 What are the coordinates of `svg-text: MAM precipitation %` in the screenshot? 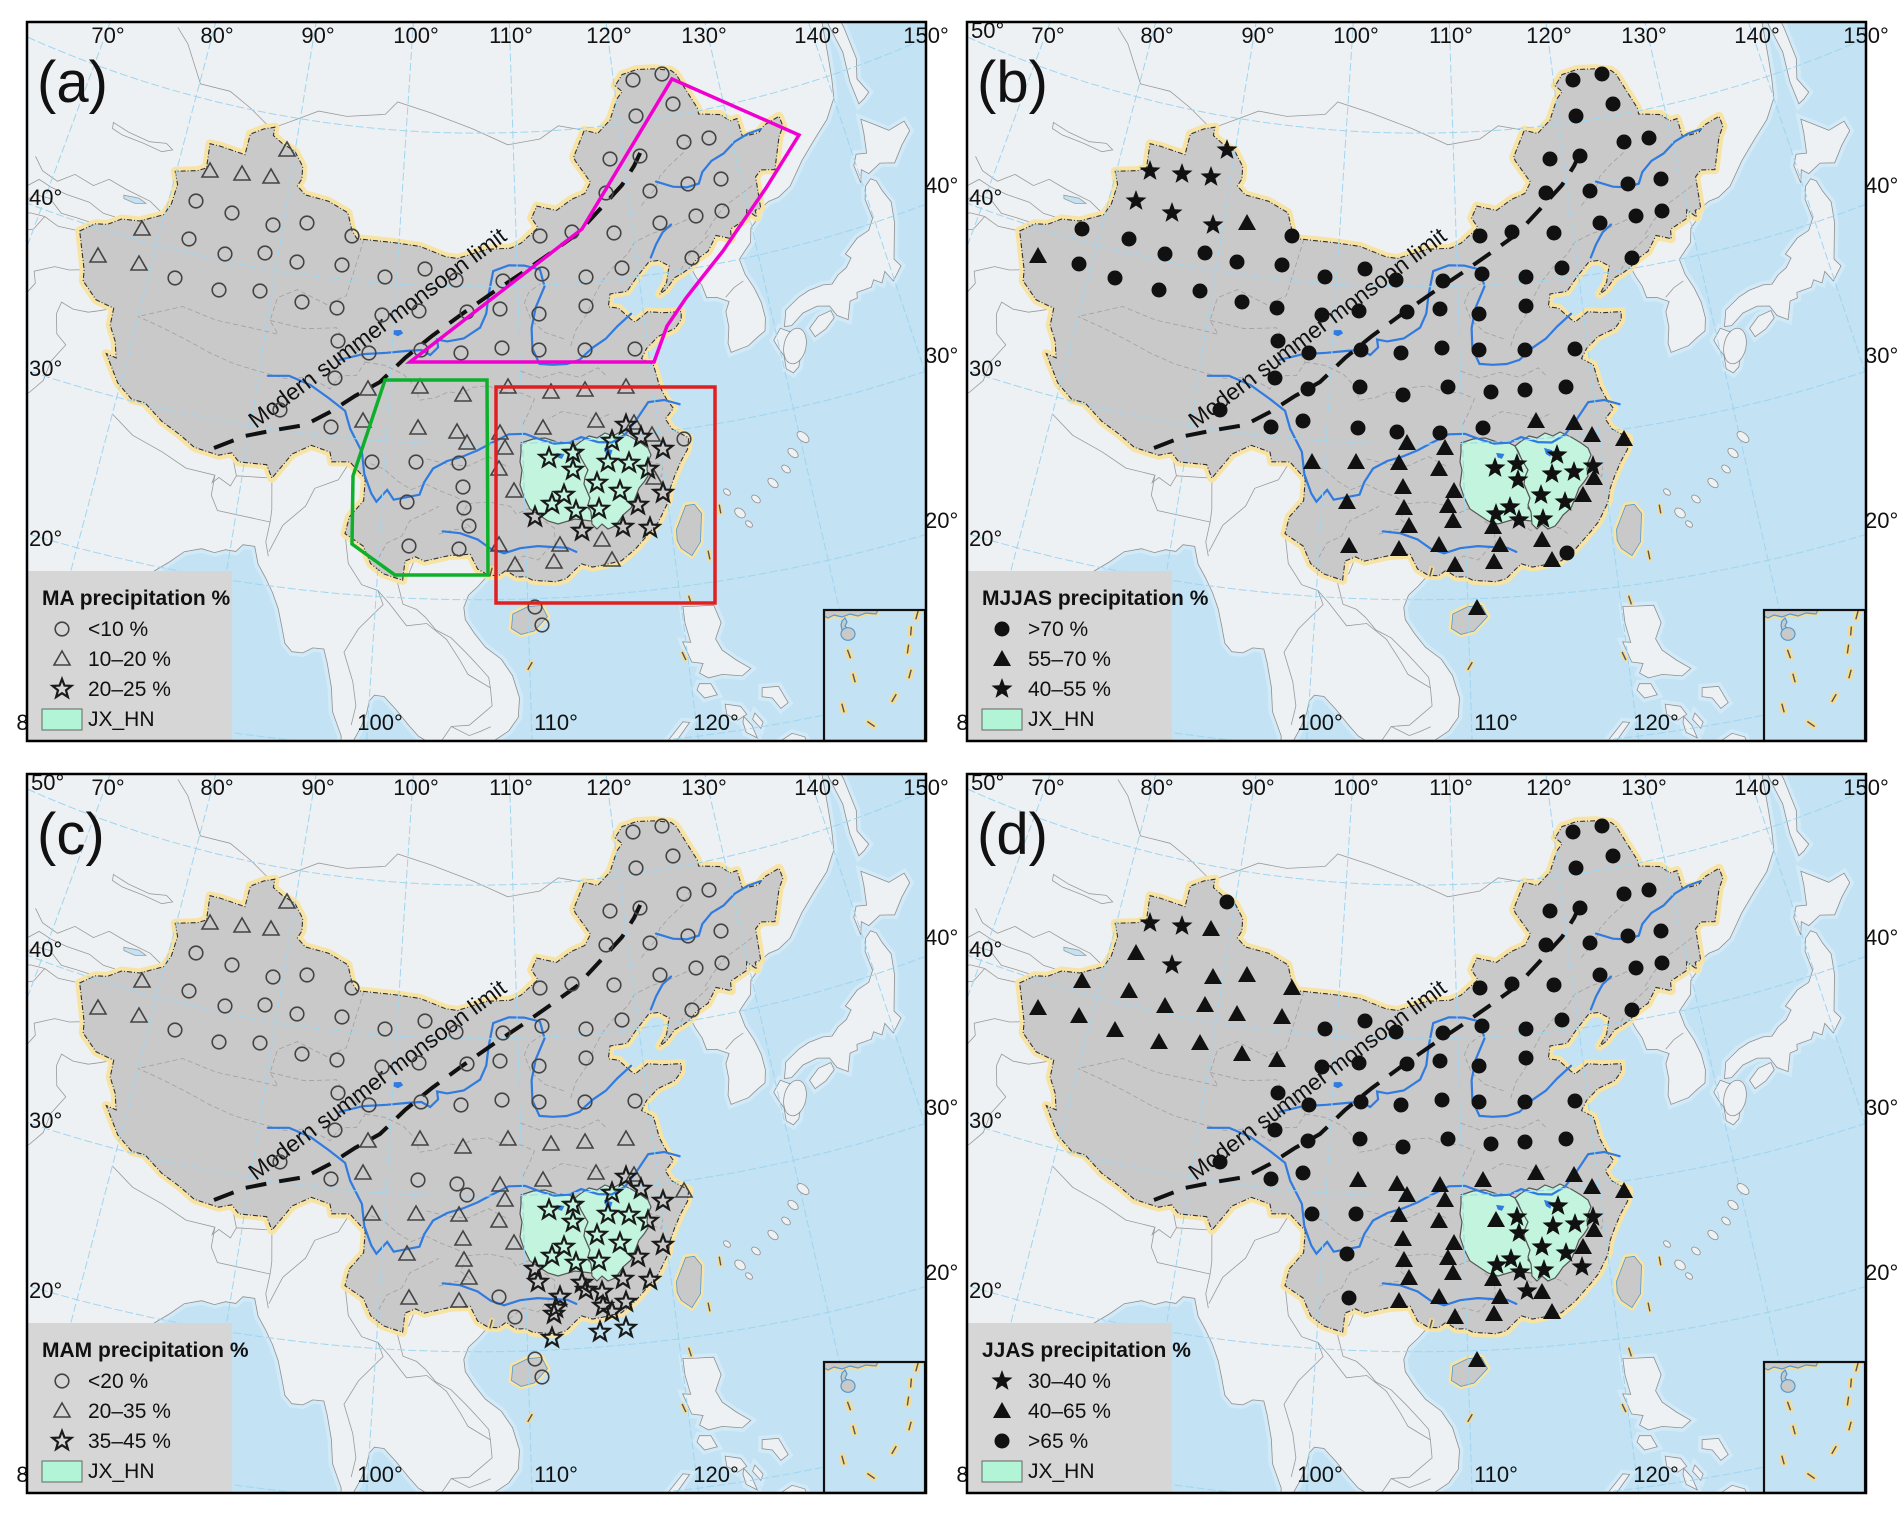 It's located at (145, 1350).